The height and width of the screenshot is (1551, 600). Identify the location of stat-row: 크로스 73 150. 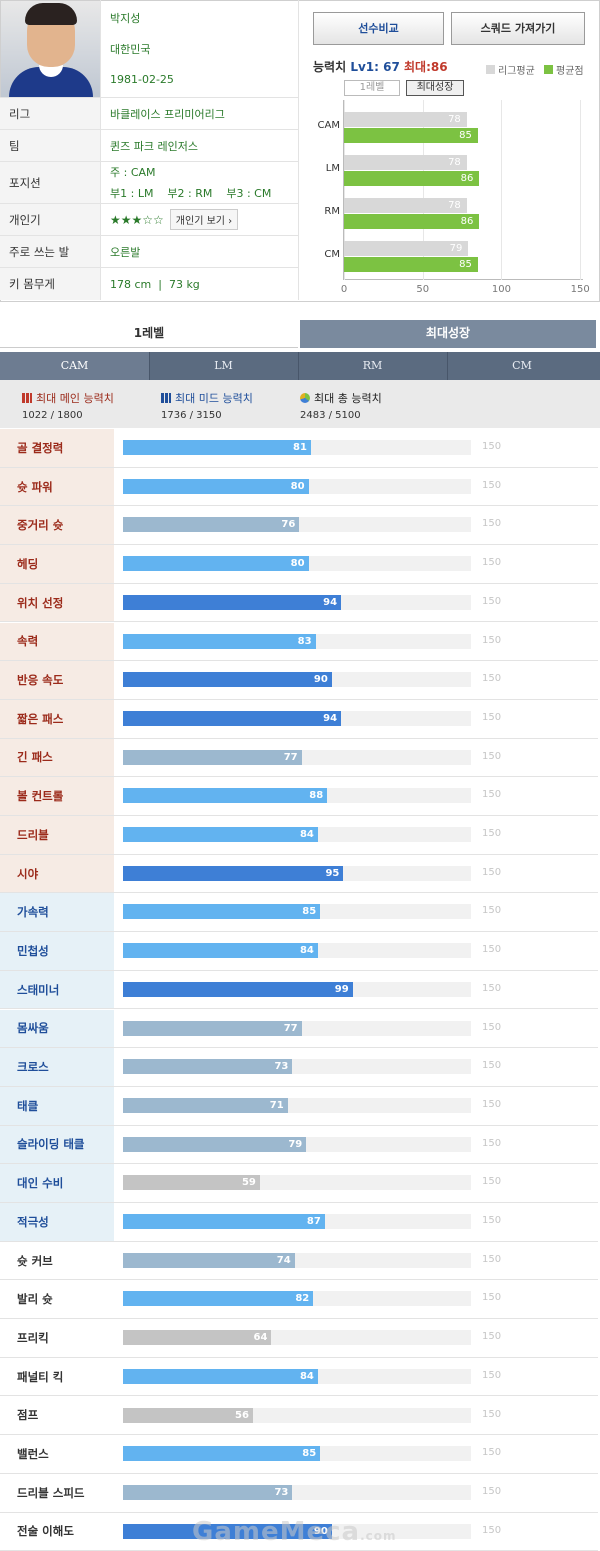
(299, 1067).